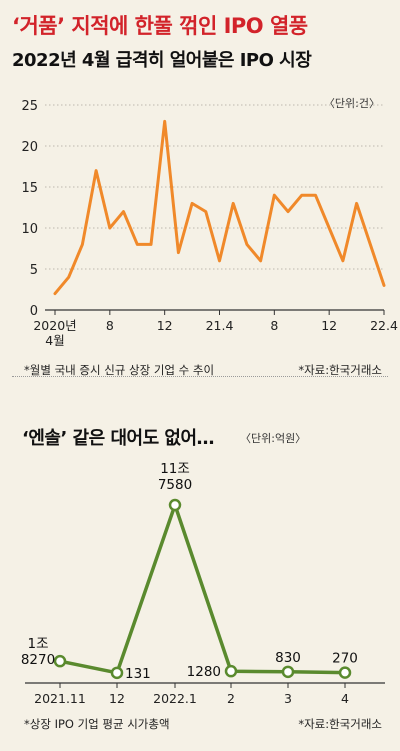 The height and width of the screenshot is (751, 400). I want to click on chart1-xtick-label: 2020년 4월, so click(54, 333).